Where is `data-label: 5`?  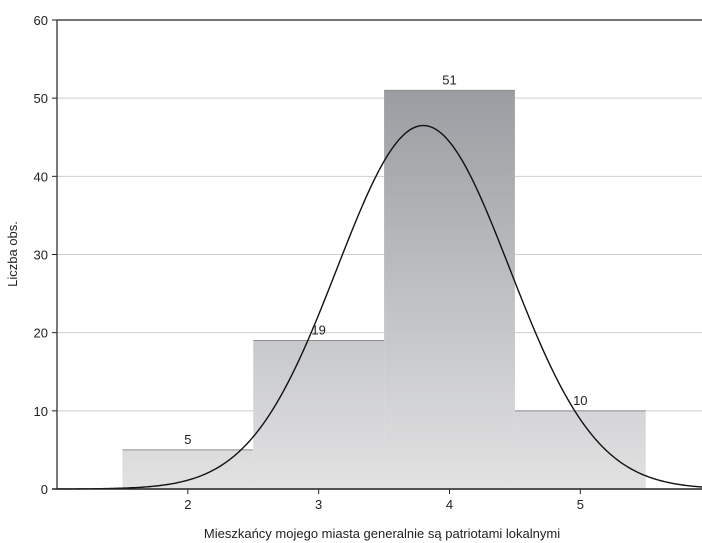 data-label: 5 is located at coordinates (187, 439).